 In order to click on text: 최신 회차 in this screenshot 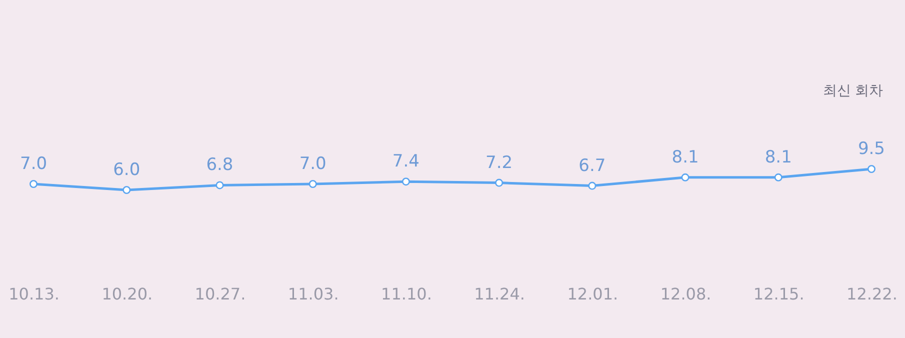, I will do `click(853, 91)`.